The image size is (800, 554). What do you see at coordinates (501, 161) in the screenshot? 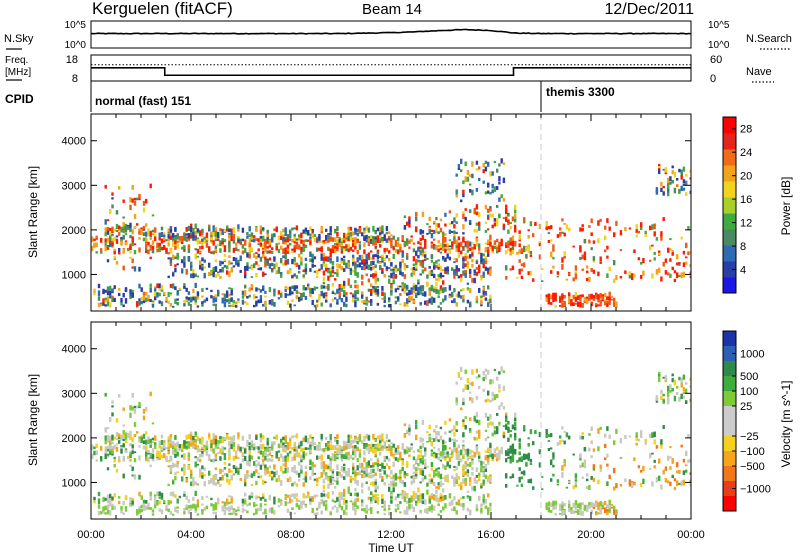
I see `power-cell-2073` at bounding box center [501, 161].